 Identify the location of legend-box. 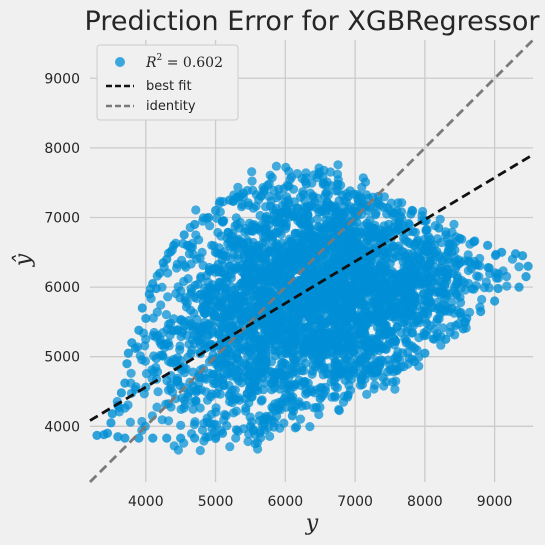
(167, 82).